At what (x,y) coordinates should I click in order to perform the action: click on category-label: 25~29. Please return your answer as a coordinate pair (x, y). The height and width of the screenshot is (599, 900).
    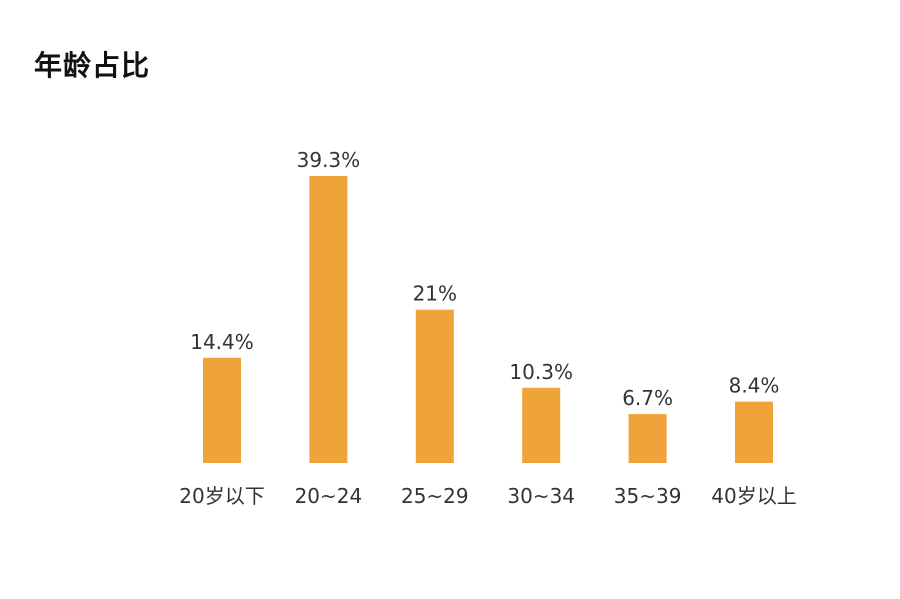
    Looking at the image, I should click on (435, 496).